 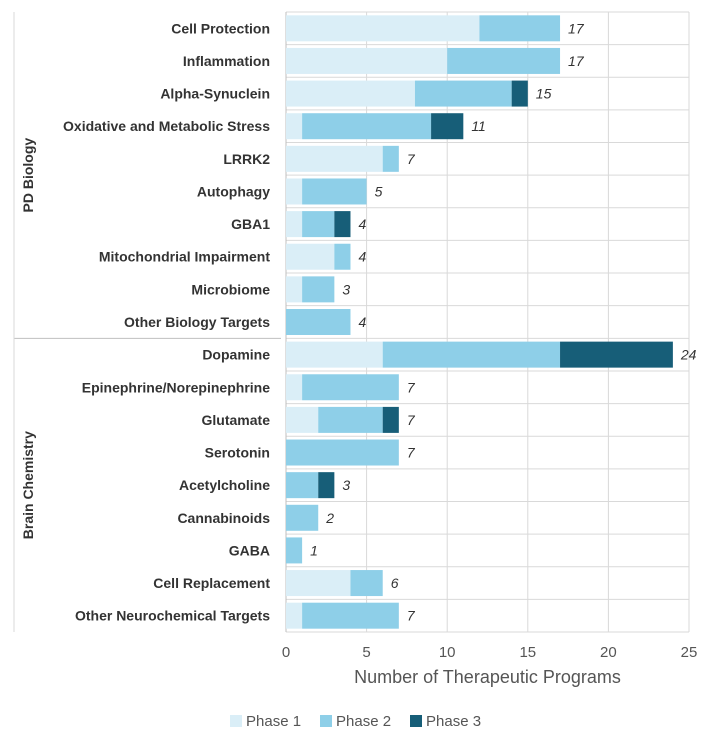 What do you see at coordinates (230, 289) in the screenshot?
I see `category-label: Microbiome` at bounding box center [230, 289].